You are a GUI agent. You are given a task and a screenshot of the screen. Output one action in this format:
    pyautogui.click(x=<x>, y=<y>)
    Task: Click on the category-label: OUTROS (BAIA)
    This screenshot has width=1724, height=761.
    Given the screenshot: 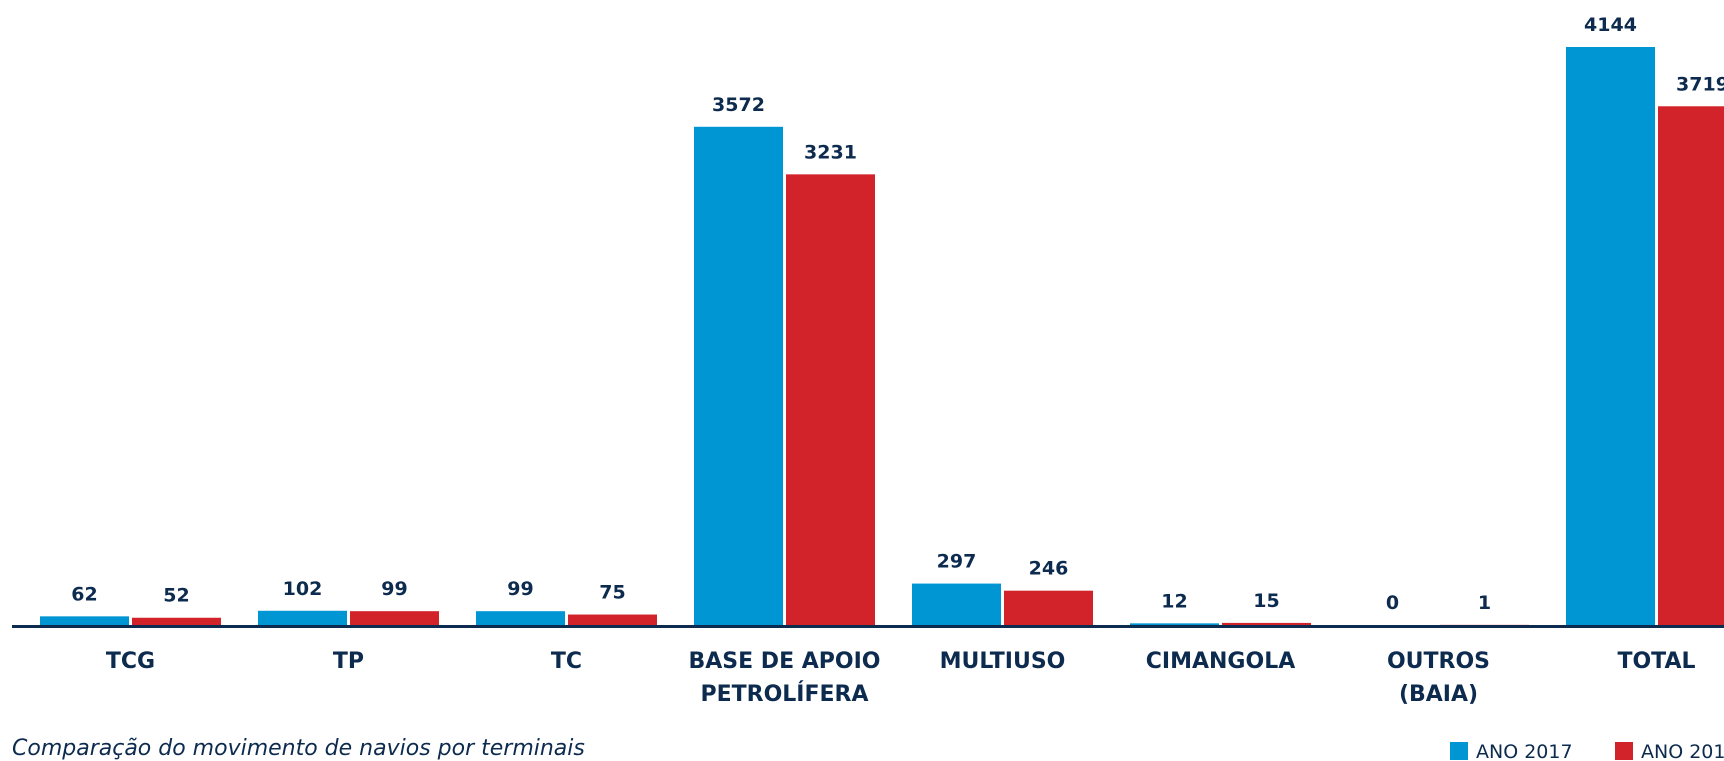 What is the action you would take?
    pyautogui.click(x=1438, y=678)
    